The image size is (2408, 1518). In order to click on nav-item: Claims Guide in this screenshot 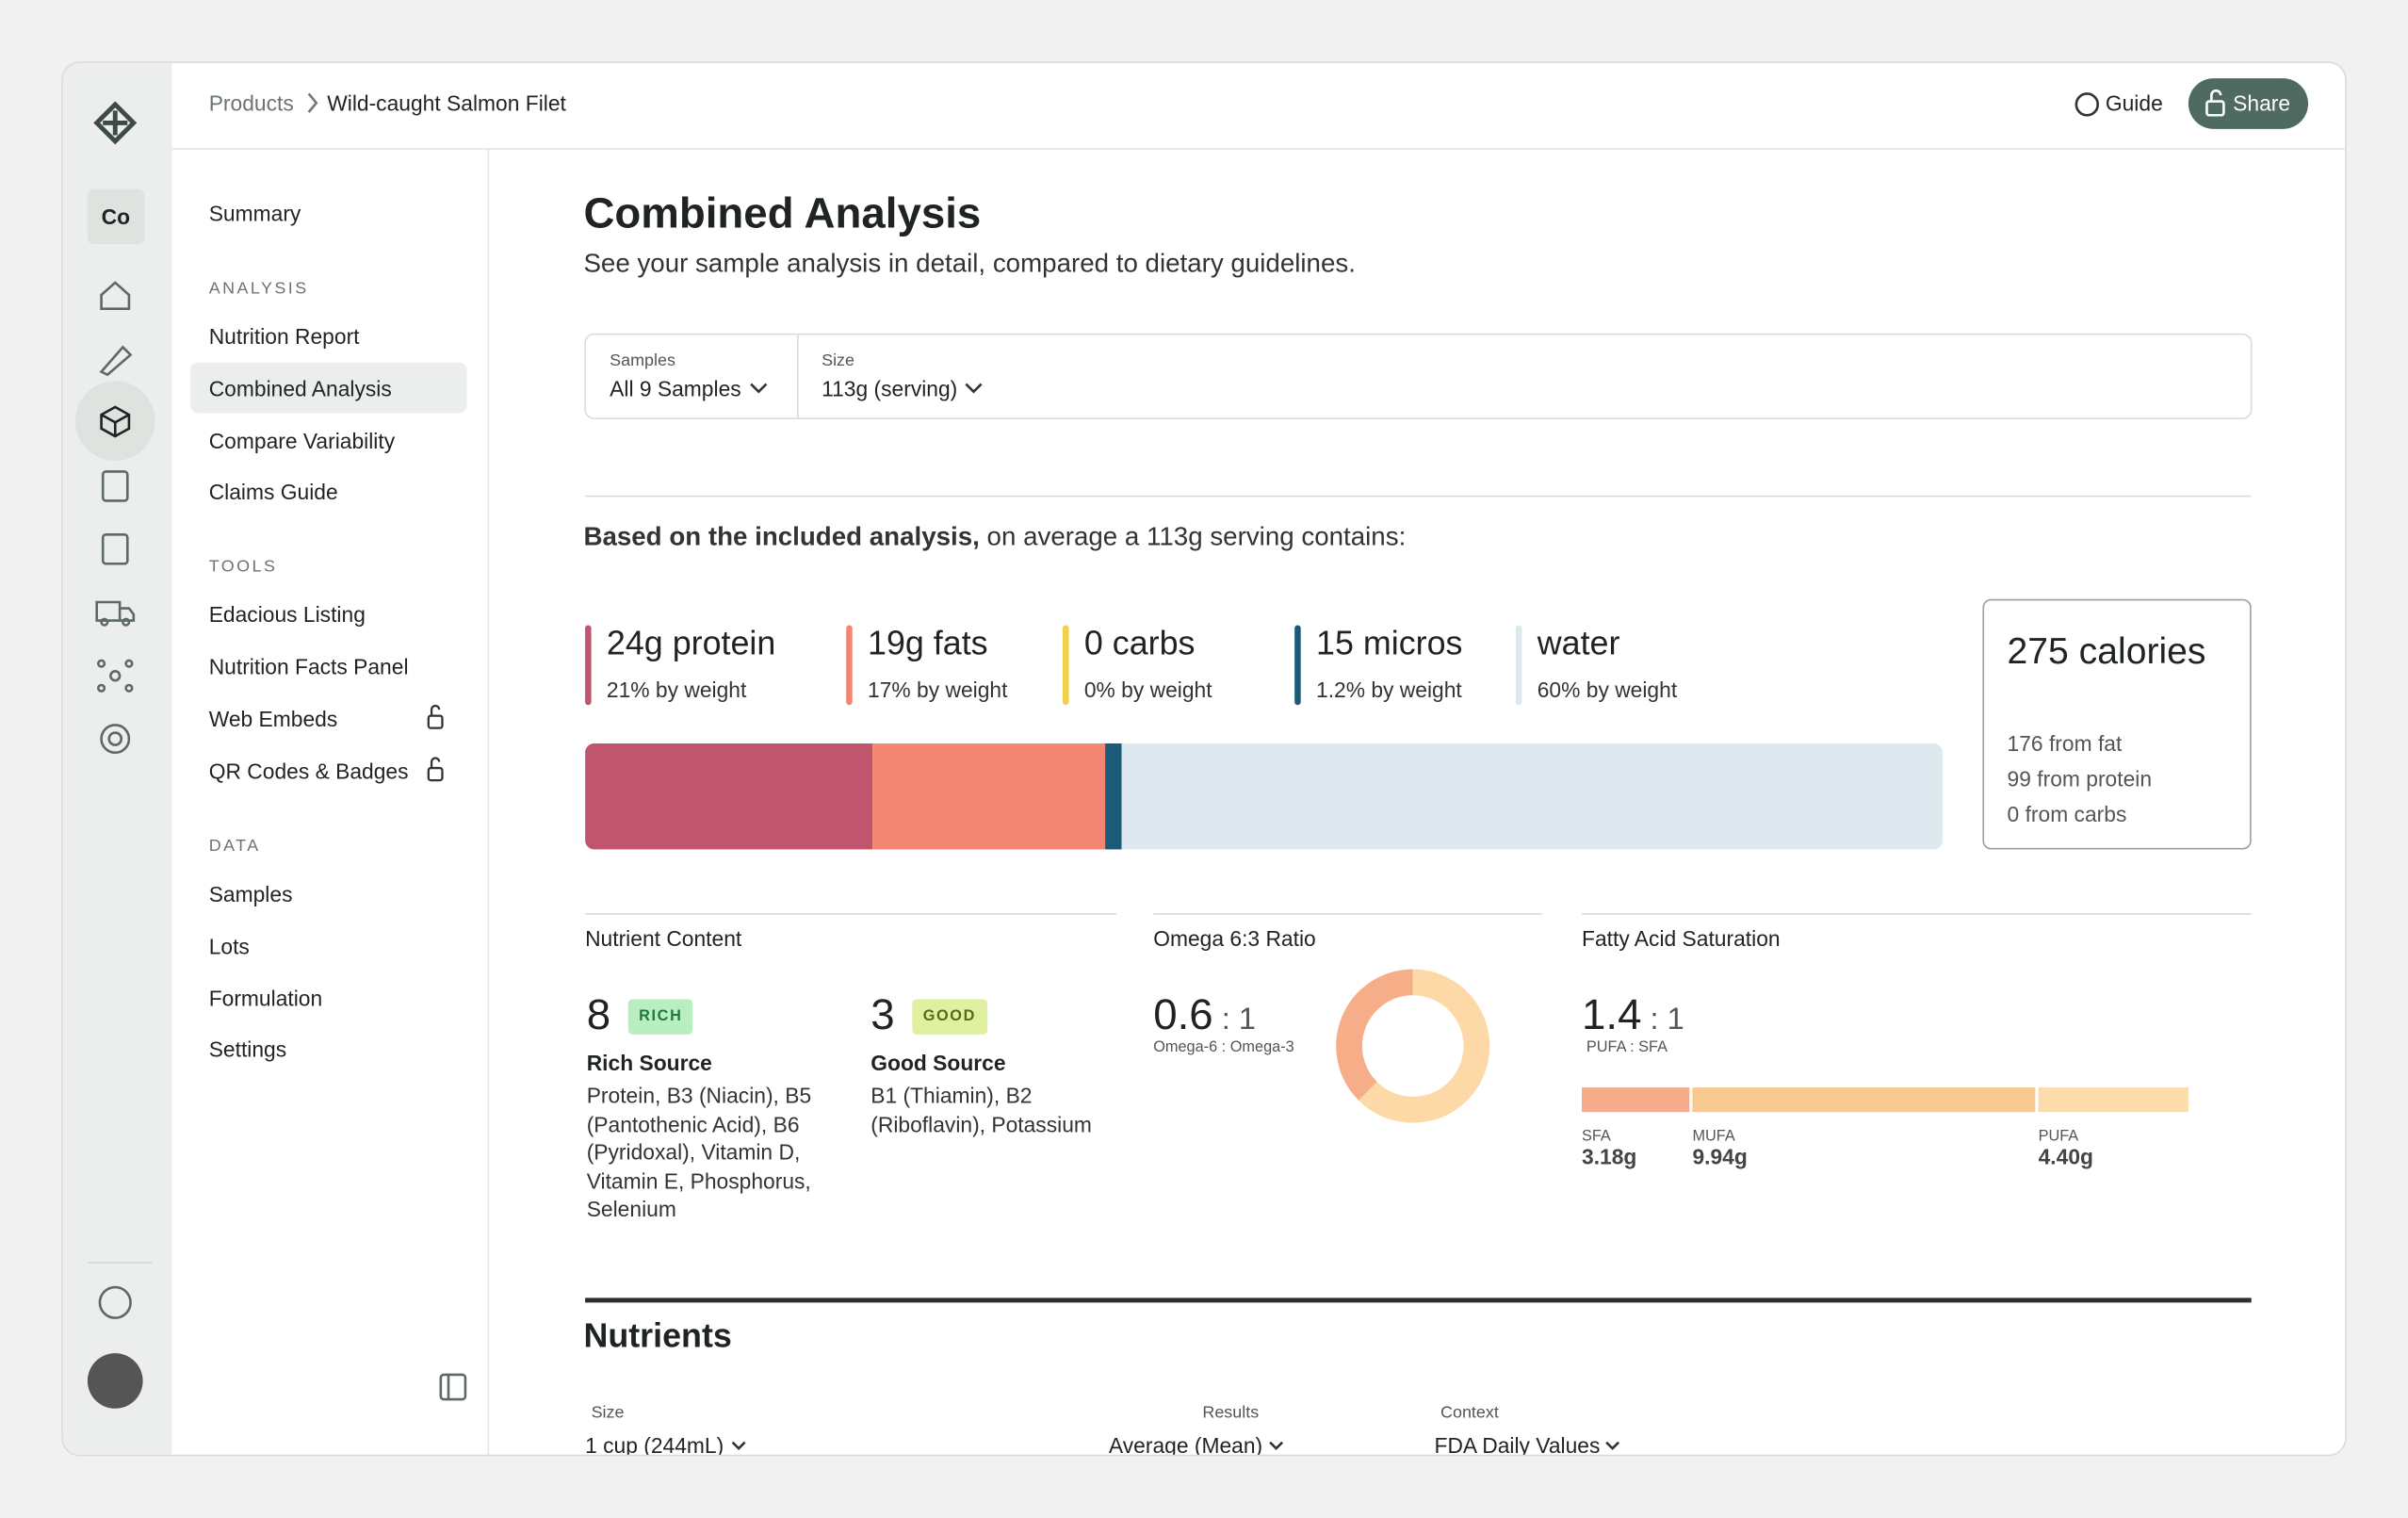, I will do `click(273, 491)`.